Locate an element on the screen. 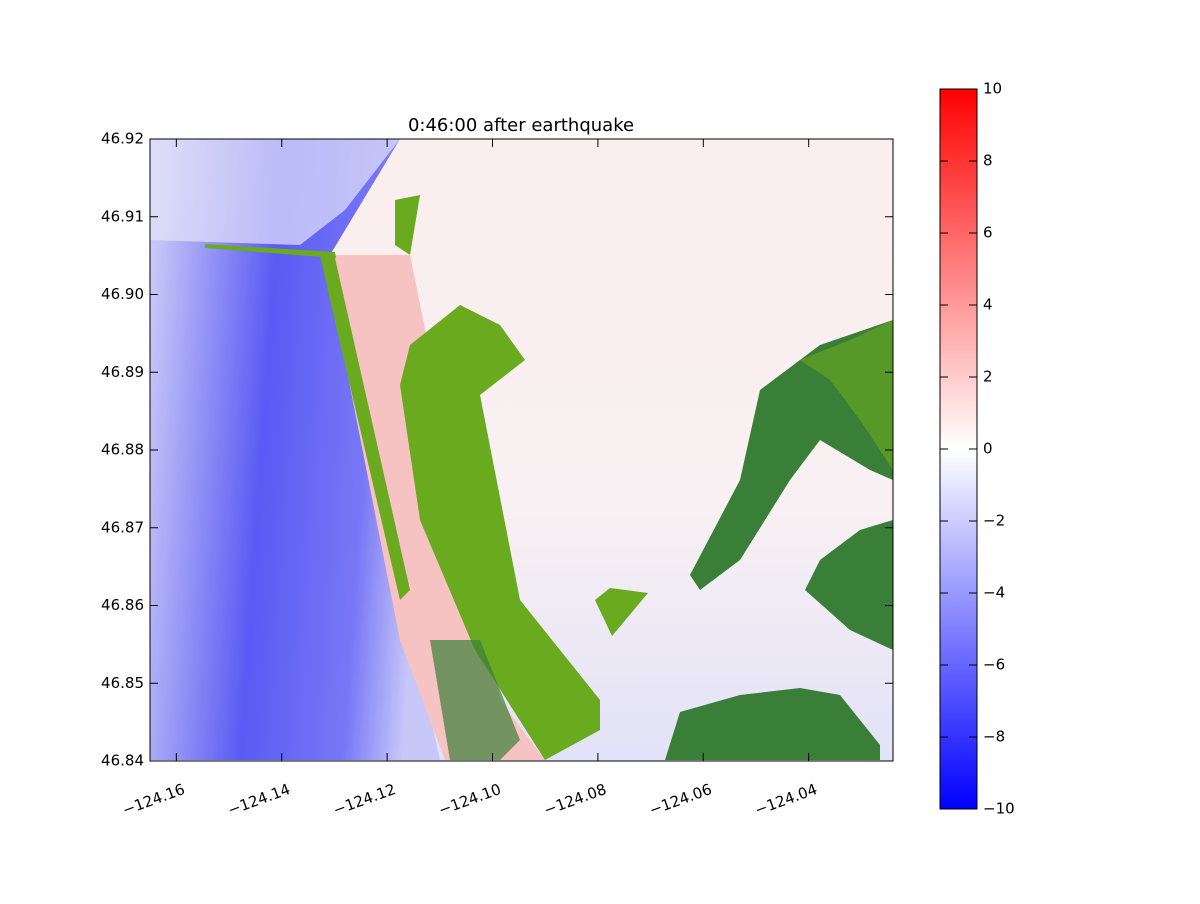 This screenshot has height=904, width=1200. colorbar-tick-label: −8 is located at coordinates (994, 737).